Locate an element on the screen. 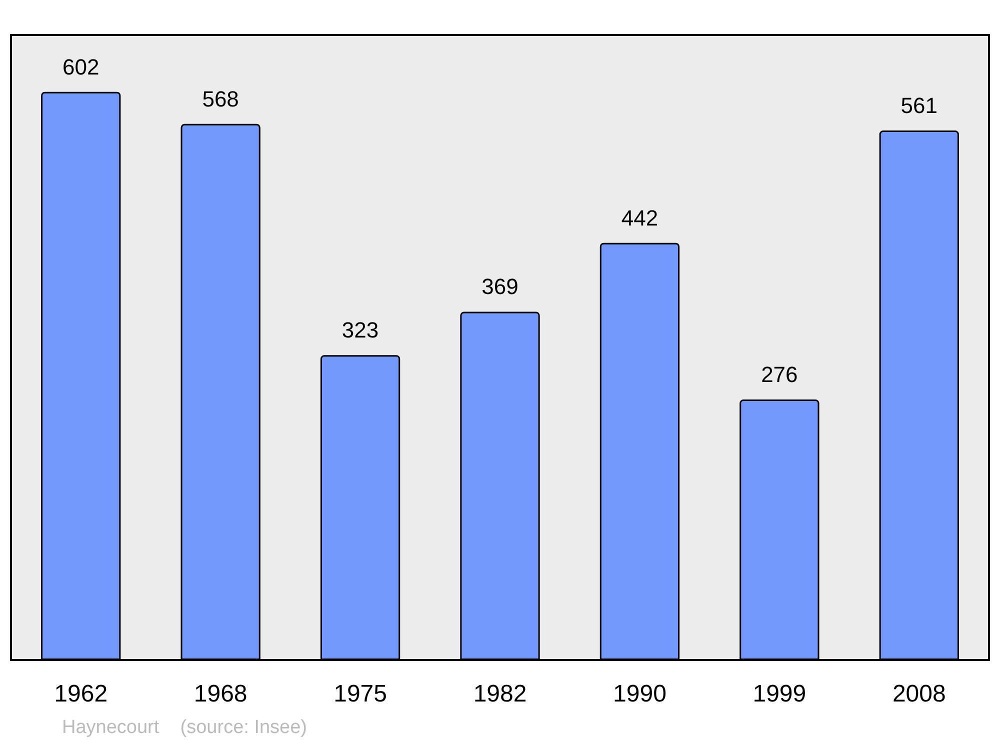  x-tick-label: 1968 is located at coordinates (221, 694).